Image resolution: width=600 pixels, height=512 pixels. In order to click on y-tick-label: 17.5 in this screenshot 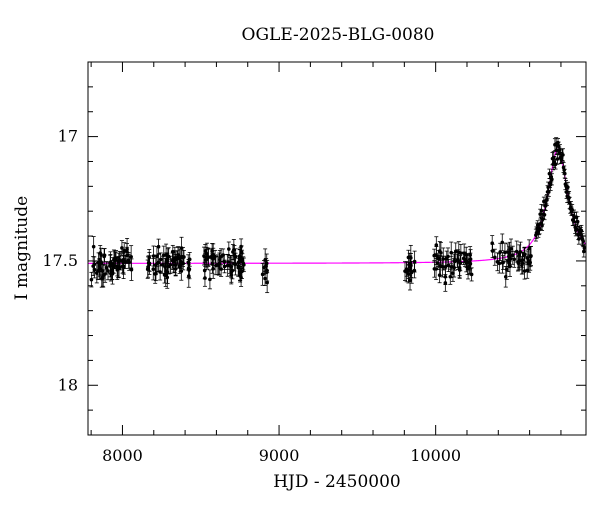, I will do `click(60, 260)`.